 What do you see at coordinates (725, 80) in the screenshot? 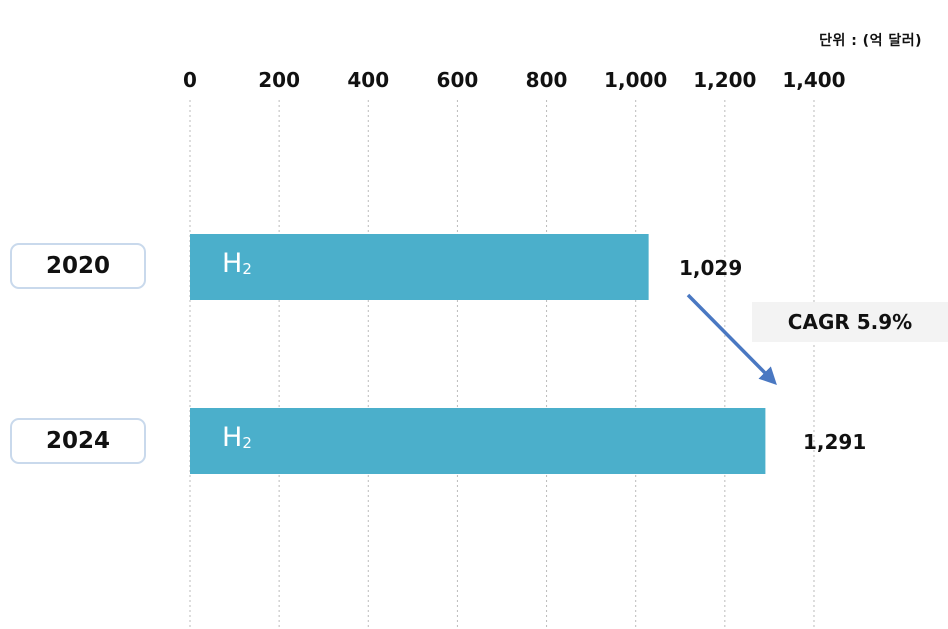
I see `tick-label-6: 1,200` at bounding box center [725, 80].